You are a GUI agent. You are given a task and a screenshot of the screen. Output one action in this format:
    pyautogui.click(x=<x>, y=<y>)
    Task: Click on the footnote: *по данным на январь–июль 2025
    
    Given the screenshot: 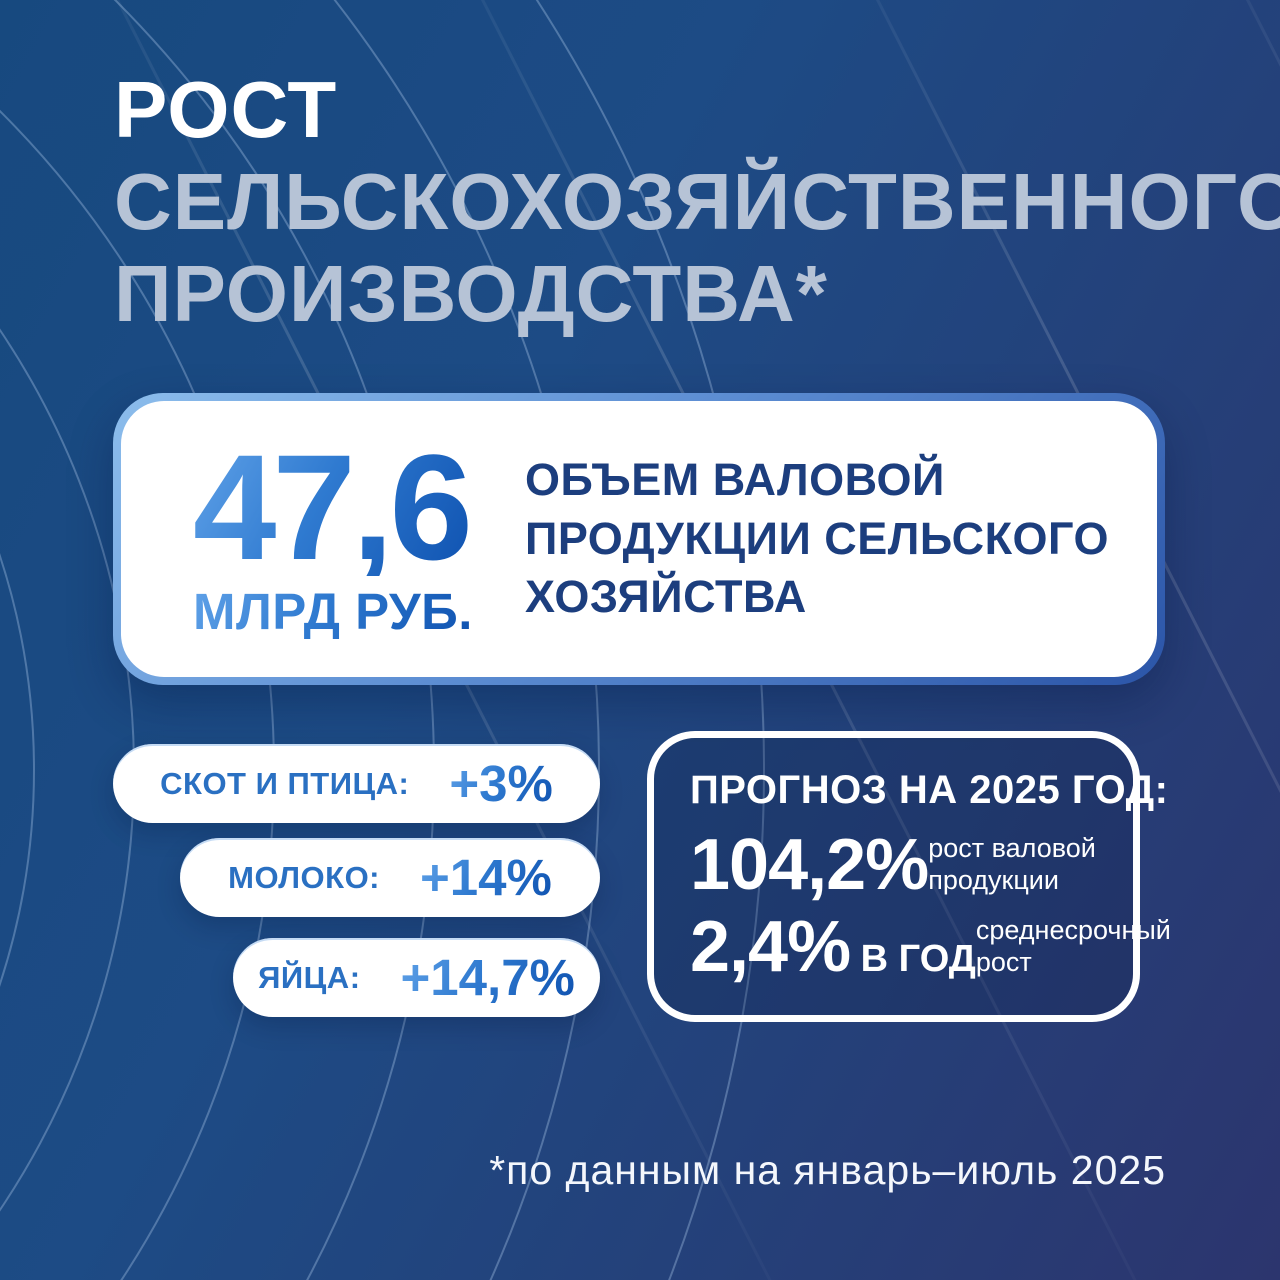 What is the action you would take?
    pyautogui.click(x=827, y=1170)
    